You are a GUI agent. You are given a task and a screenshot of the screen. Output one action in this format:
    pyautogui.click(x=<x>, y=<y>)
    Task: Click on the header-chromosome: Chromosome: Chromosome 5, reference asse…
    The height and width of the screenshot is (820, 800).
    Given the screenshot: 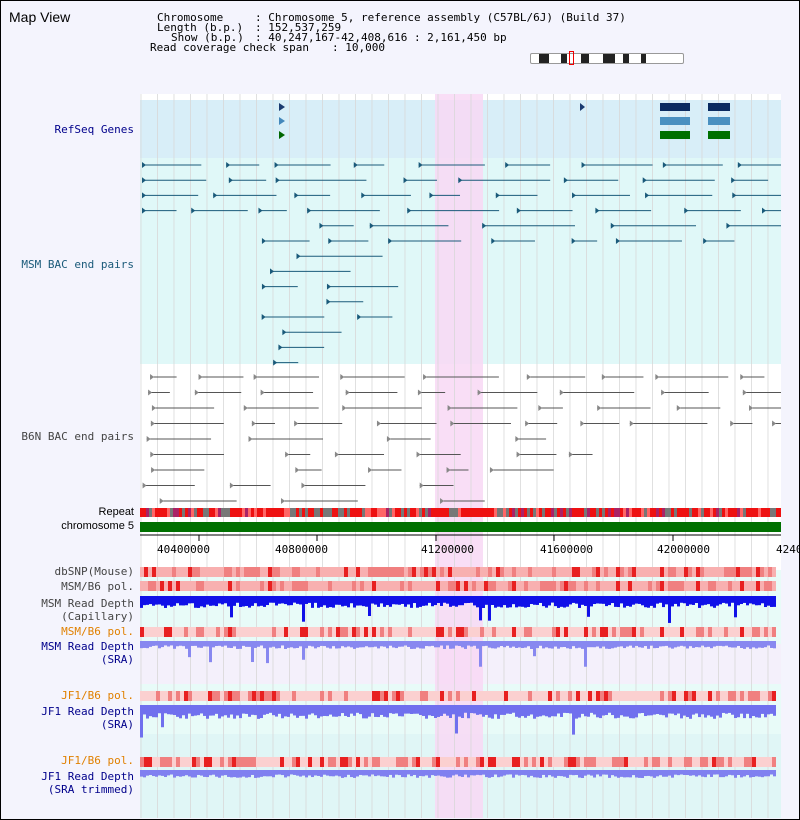 What is the action you would take?
    pyautogui.click(x=391, y=17)
    